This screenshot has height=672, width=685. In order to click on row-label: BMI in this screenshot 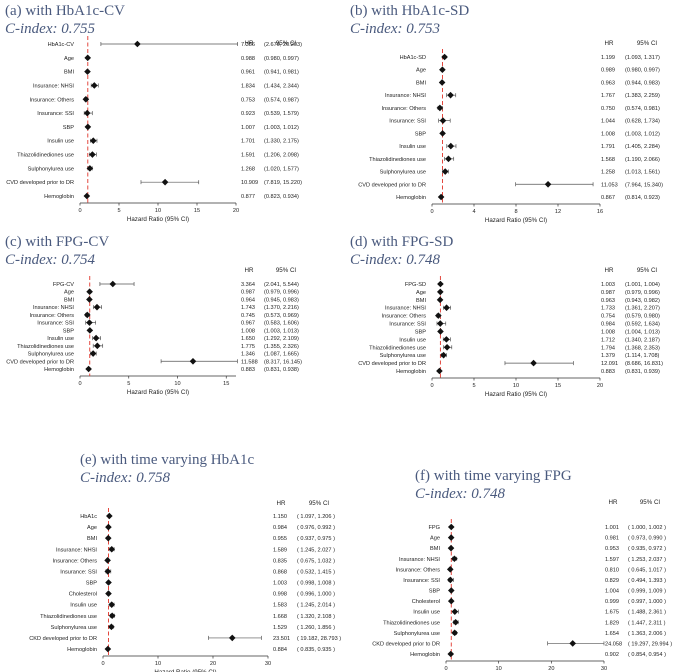, I will do `click(69, 73)`.